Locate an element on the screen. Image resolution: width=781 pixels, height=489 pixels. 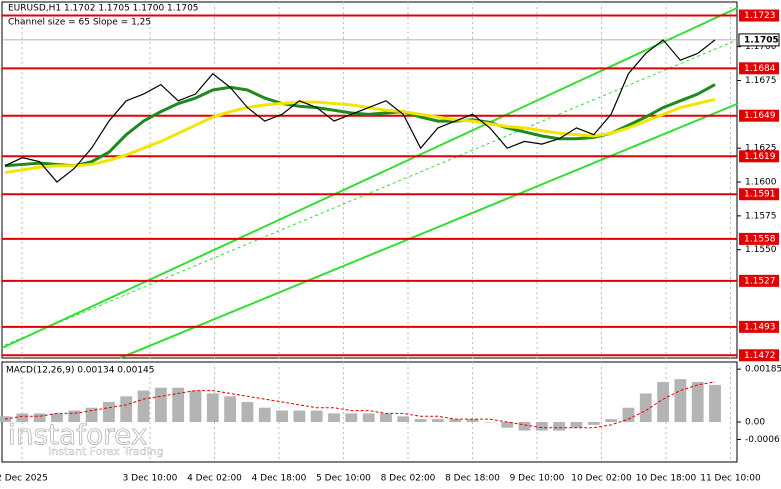
macd-y-tick-label: 0.00185 is located at coordinates (763, 370).